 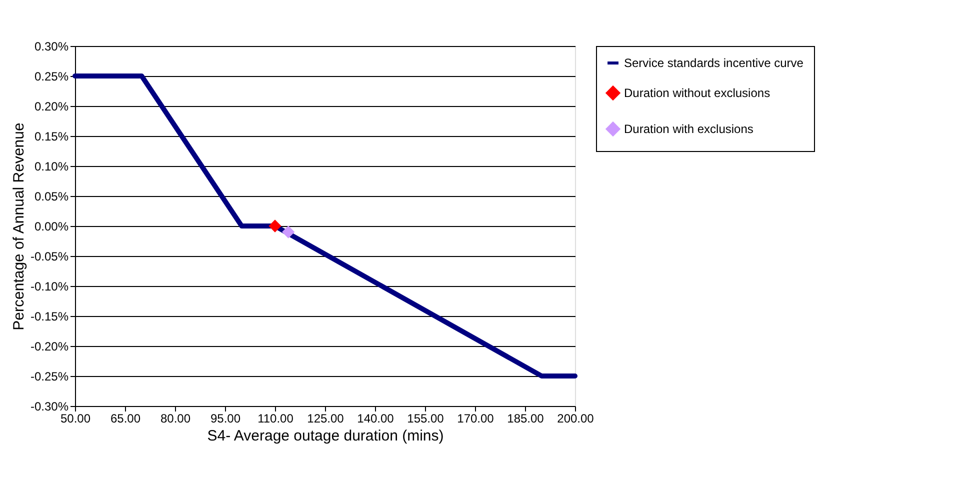 I want to click on legend-label: Service standards incentive curve, so click(x=714, y=63).